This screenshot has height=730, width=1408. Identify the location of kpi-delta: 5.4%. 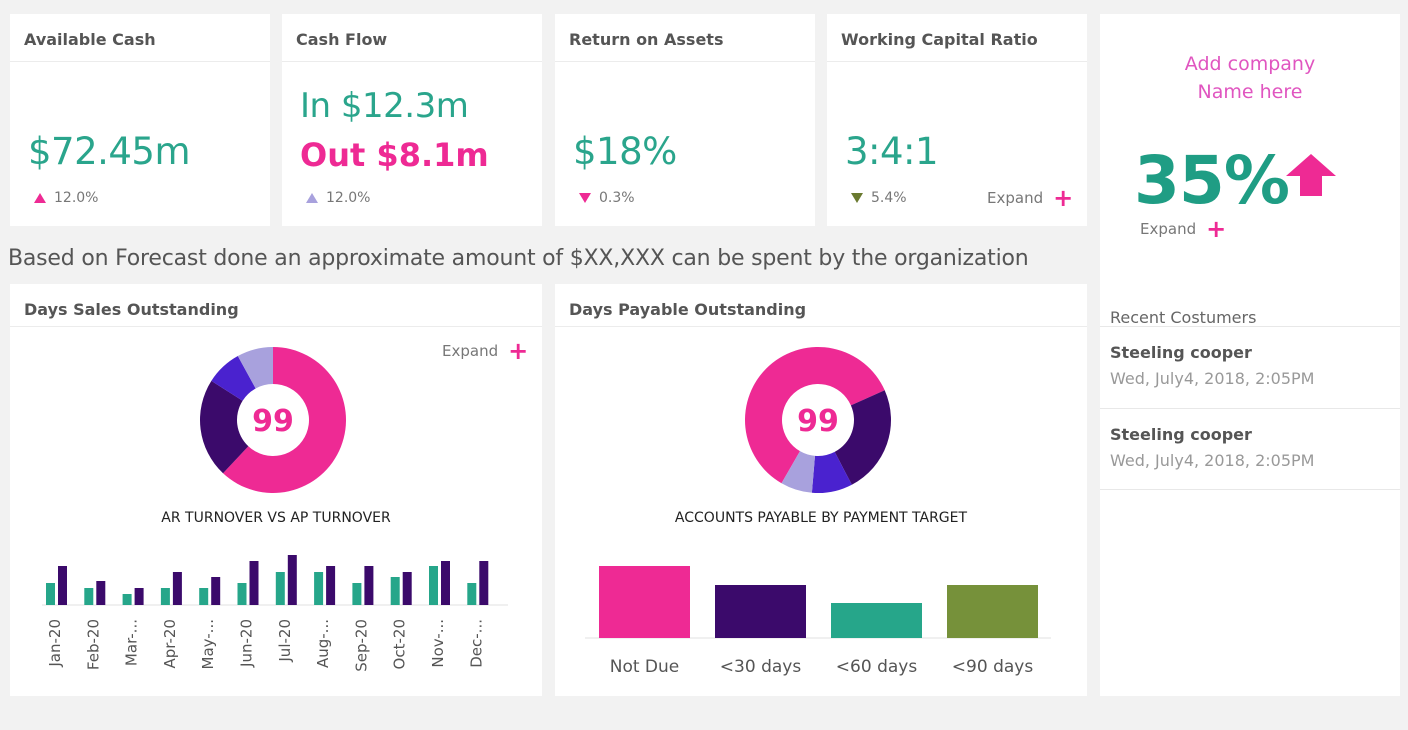
(879, 198).